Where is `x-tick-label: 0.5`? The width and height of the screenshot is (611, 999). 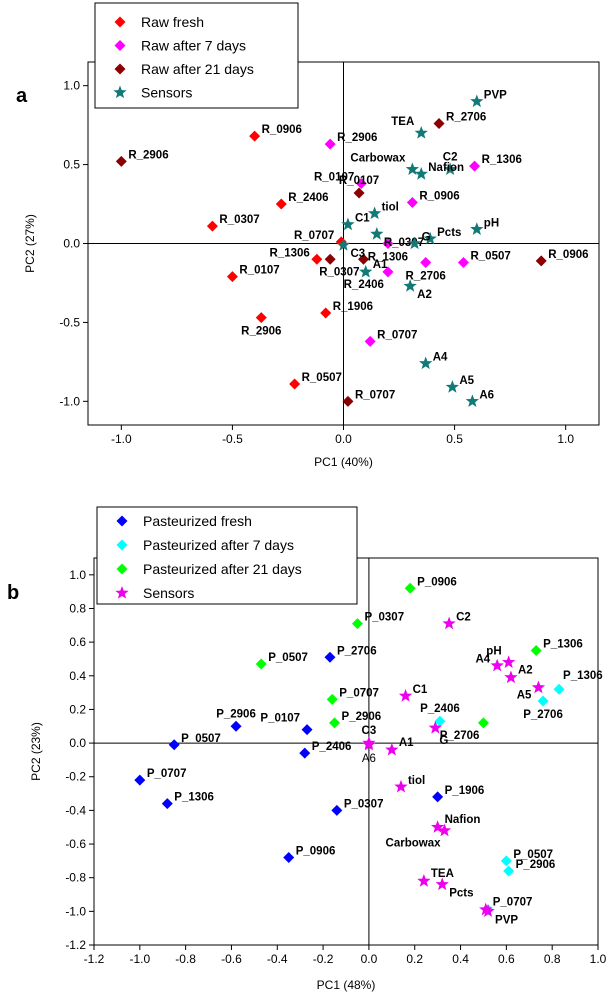
x-tick-label: 0.5 is located at coordinates (454, 439).